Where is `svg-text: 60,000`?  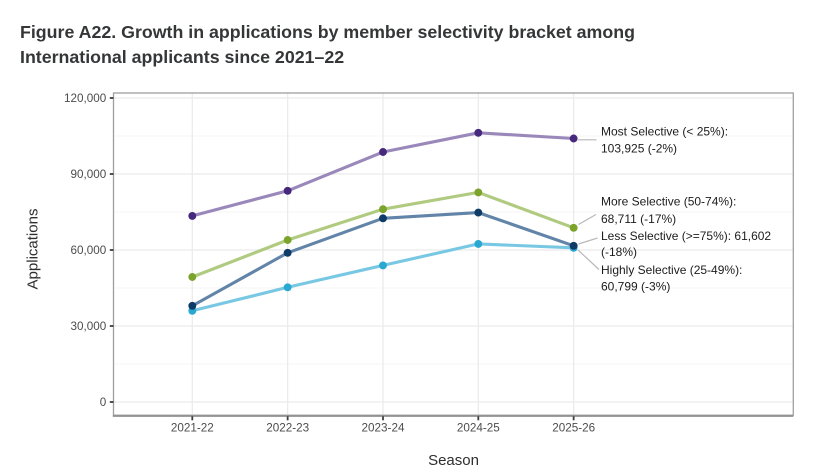 svg-text: 60,000 is located at coordinates (89, 250).